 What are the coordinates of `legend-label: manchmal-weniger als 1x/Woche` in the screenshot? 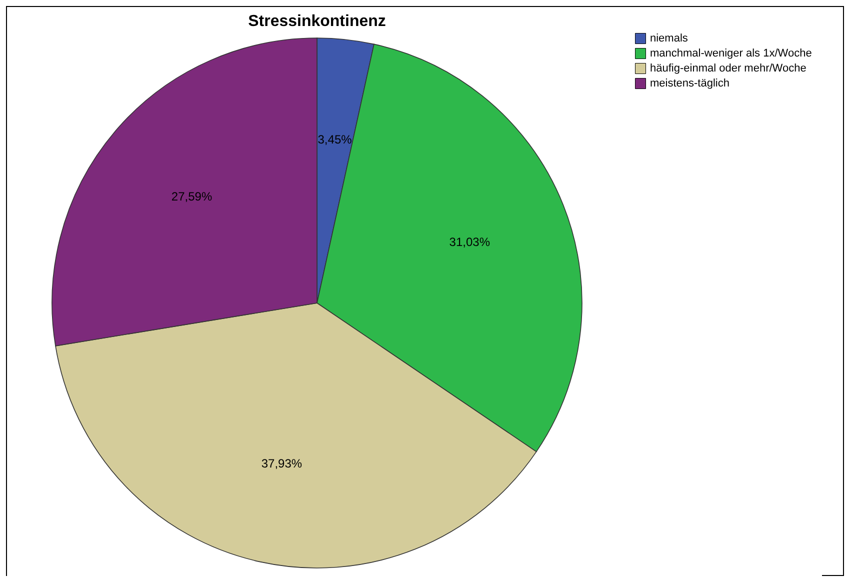 It's located at (731, 54).